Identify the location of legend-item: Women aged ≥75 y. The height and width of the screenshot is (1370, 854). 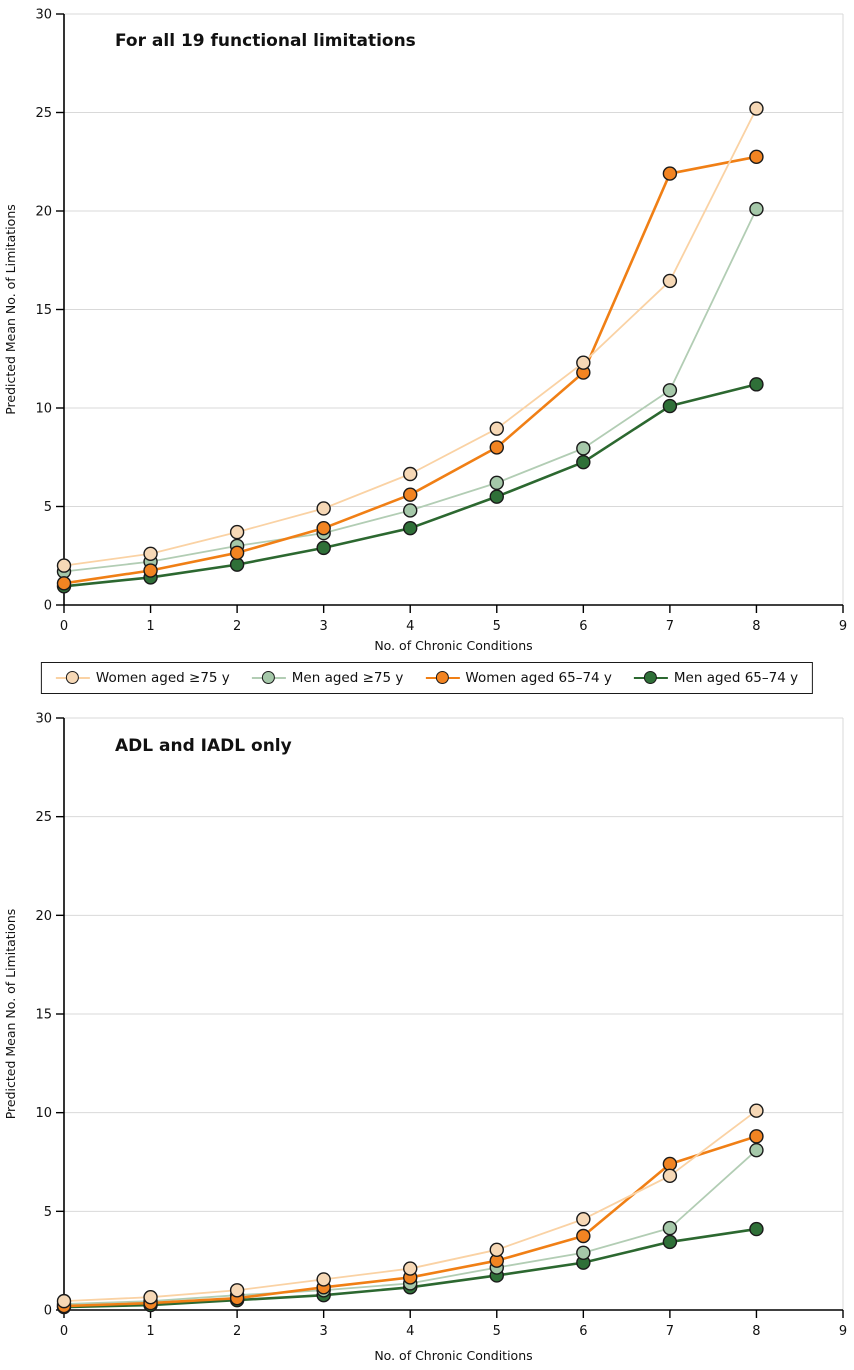
(142, 678).